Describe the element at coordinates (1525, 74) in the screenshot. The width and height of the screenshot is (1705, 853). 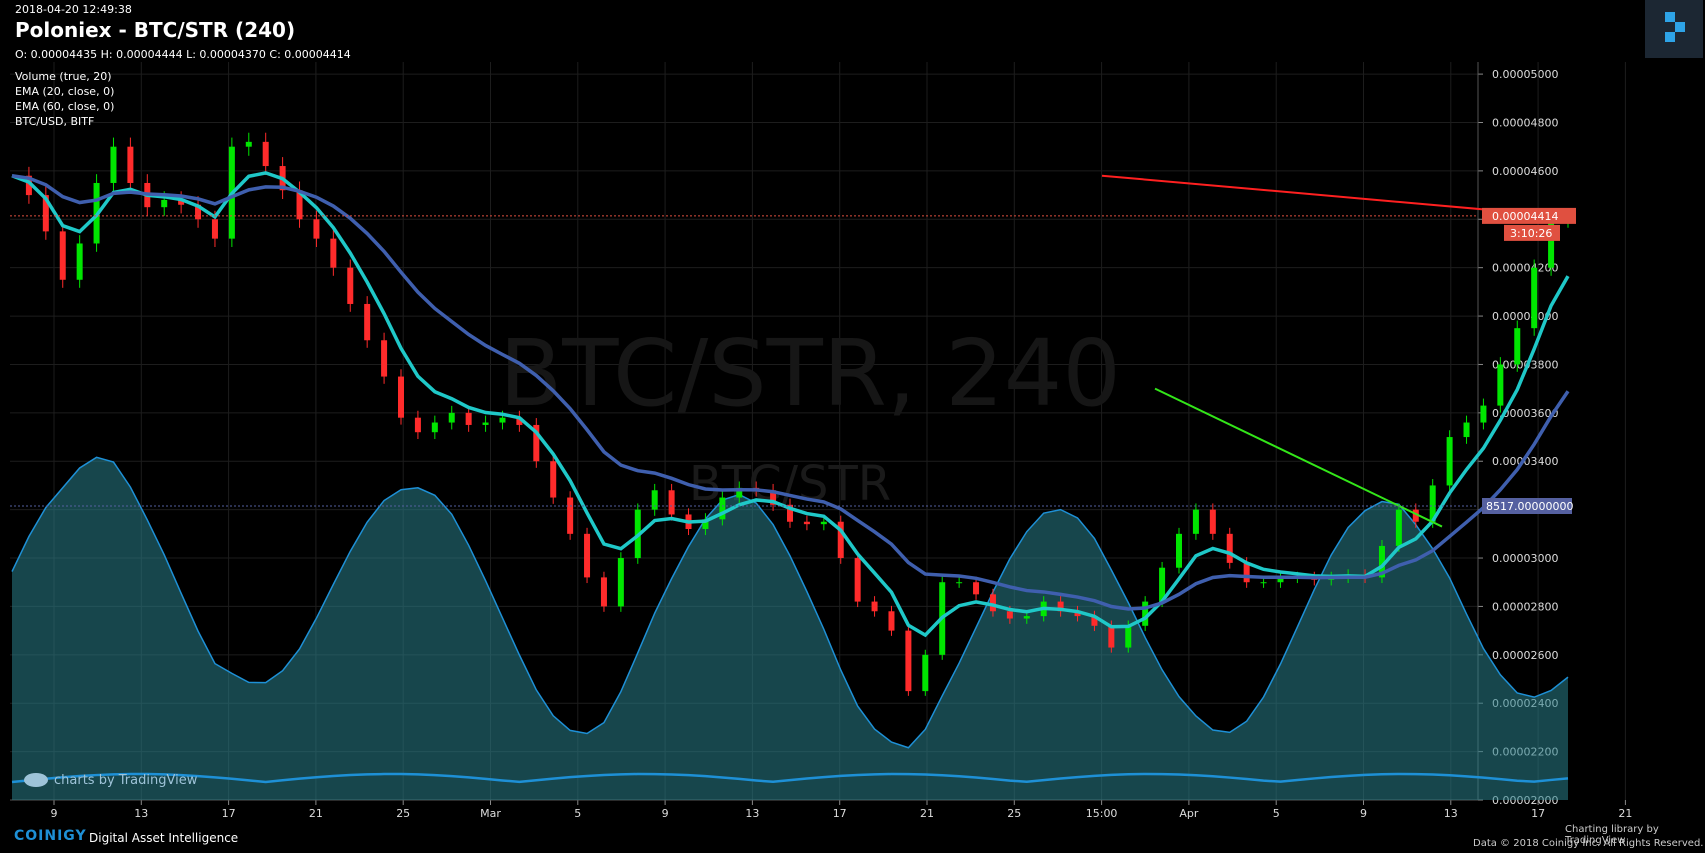
I see `y-tick-label: 0.00005000` at that location.